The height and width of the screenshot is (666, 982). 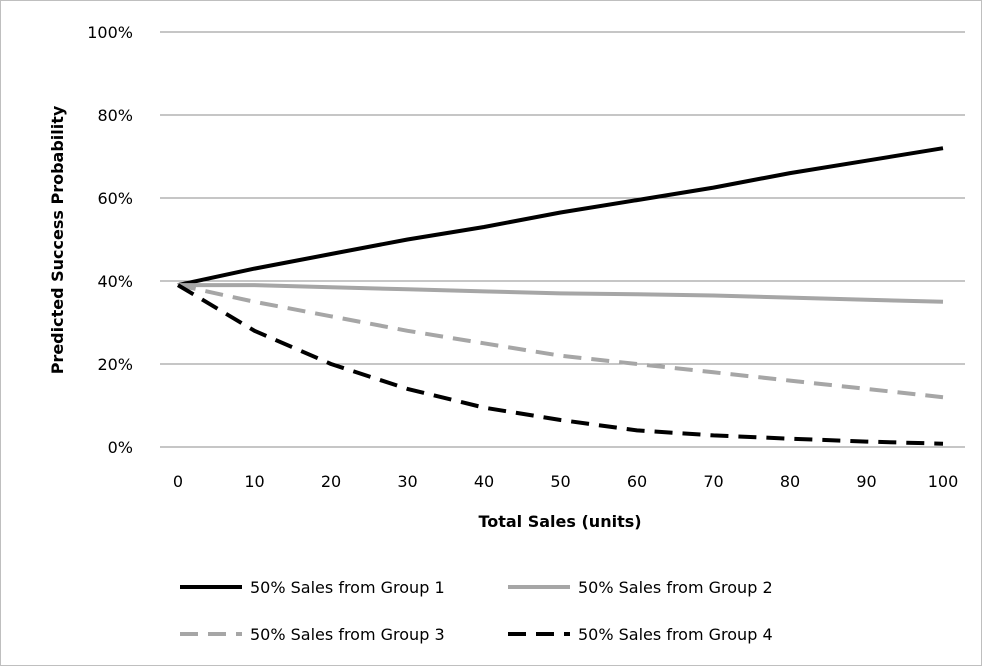 I want to click on x-tick-label: 0, so click(x=178, y=481).